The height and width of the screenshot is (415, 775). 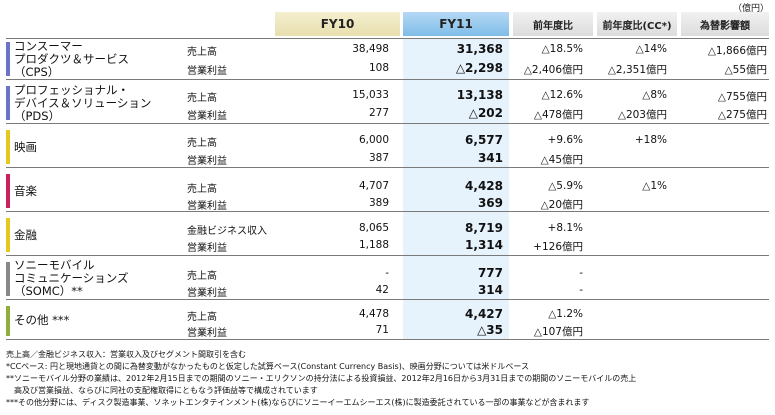 What do you see at coordinates (562, 49) in the screenshot?
I see `value-yoy: △18.5%` at bounding box center [562, 49].